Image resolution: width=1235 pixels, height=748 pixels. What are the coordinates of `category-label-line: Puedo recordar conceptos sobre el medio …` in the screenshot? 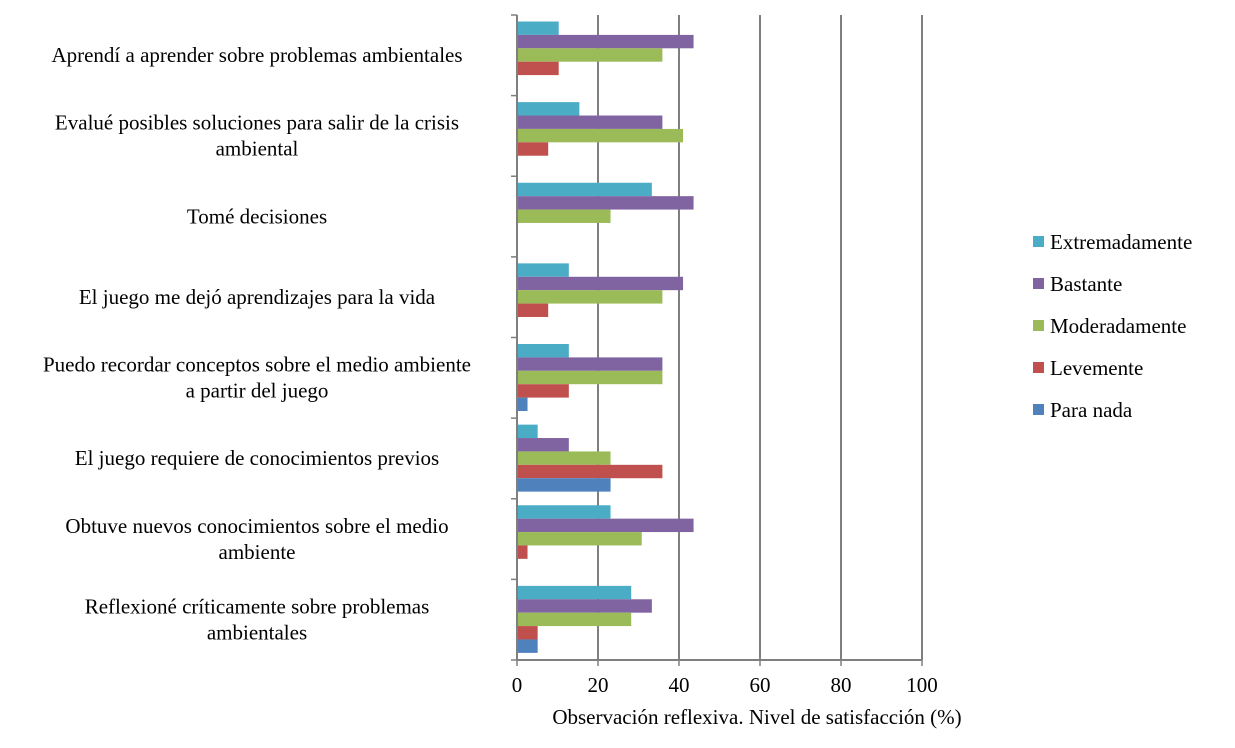 It's located at (257, 365).